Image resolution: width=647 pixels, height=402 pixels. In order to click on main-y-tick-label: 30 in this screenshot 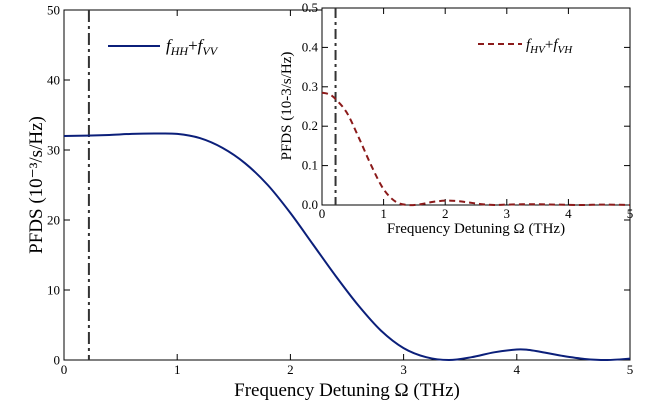, I will do `click(53, 149)`.